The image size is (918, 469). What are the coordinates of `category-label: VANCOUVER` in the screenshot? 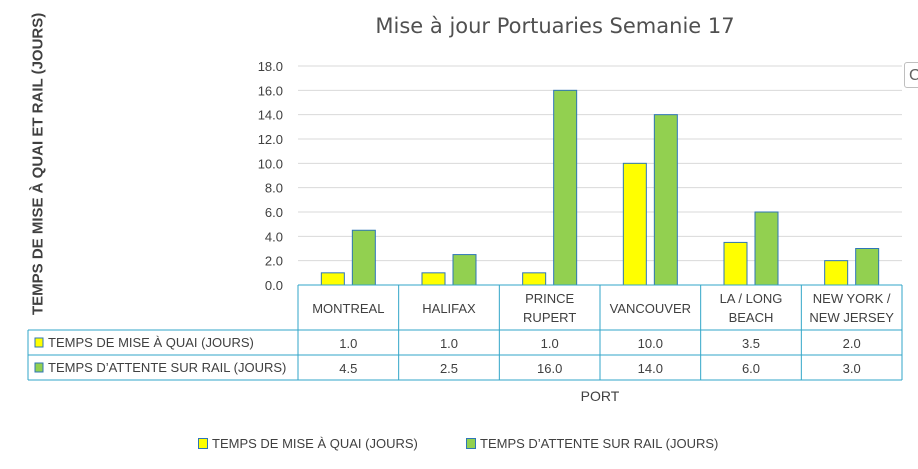 It's located at (650, 308).